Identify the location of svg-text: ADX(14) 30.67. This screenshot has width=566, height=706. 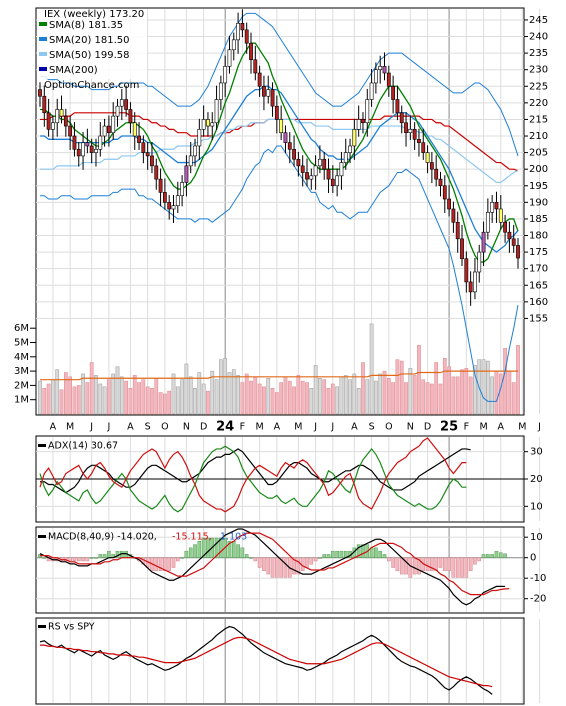
(83, 446).